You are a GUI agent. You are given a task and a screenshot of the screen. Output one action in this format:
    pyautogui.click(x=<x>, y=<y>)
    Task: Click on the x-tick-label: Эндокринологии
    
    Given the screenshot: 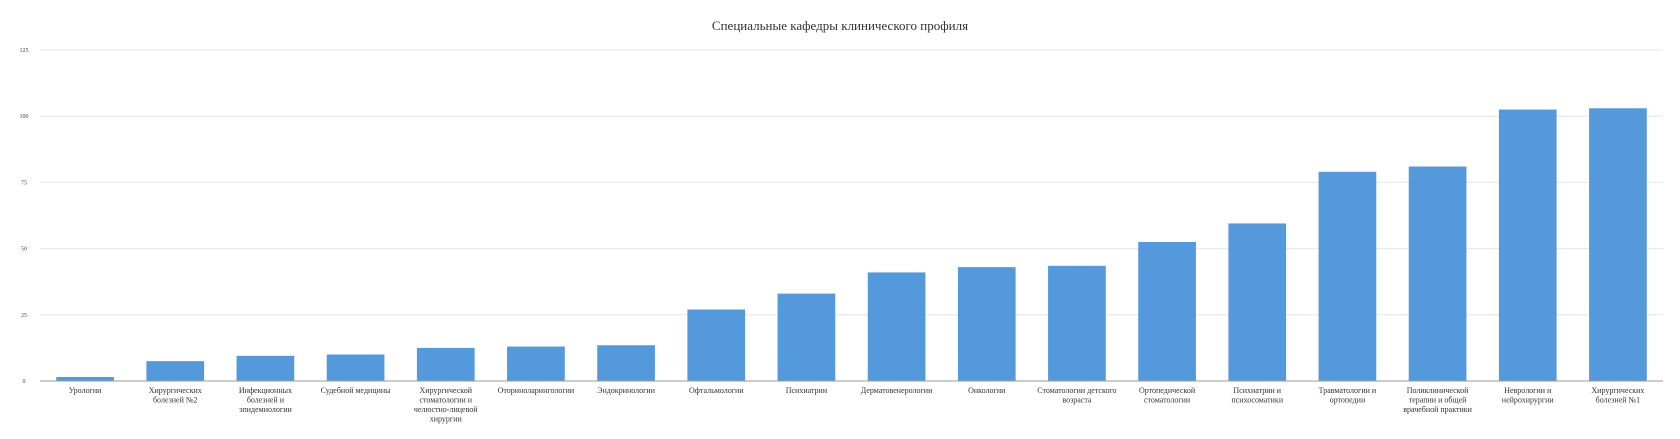 What is the action you would take?
    pyautogui.click(x=626, y=390)
    